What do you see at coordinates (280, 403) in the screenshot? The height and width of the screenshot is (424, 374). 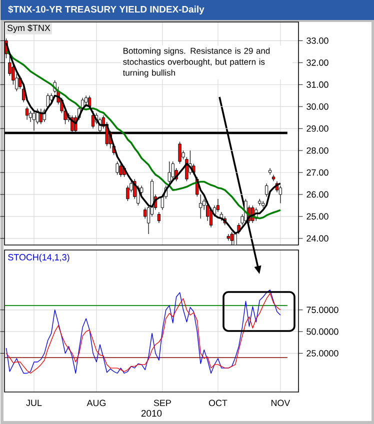 I see `x-tick-label: NOV` at bounding box center [280, 403].